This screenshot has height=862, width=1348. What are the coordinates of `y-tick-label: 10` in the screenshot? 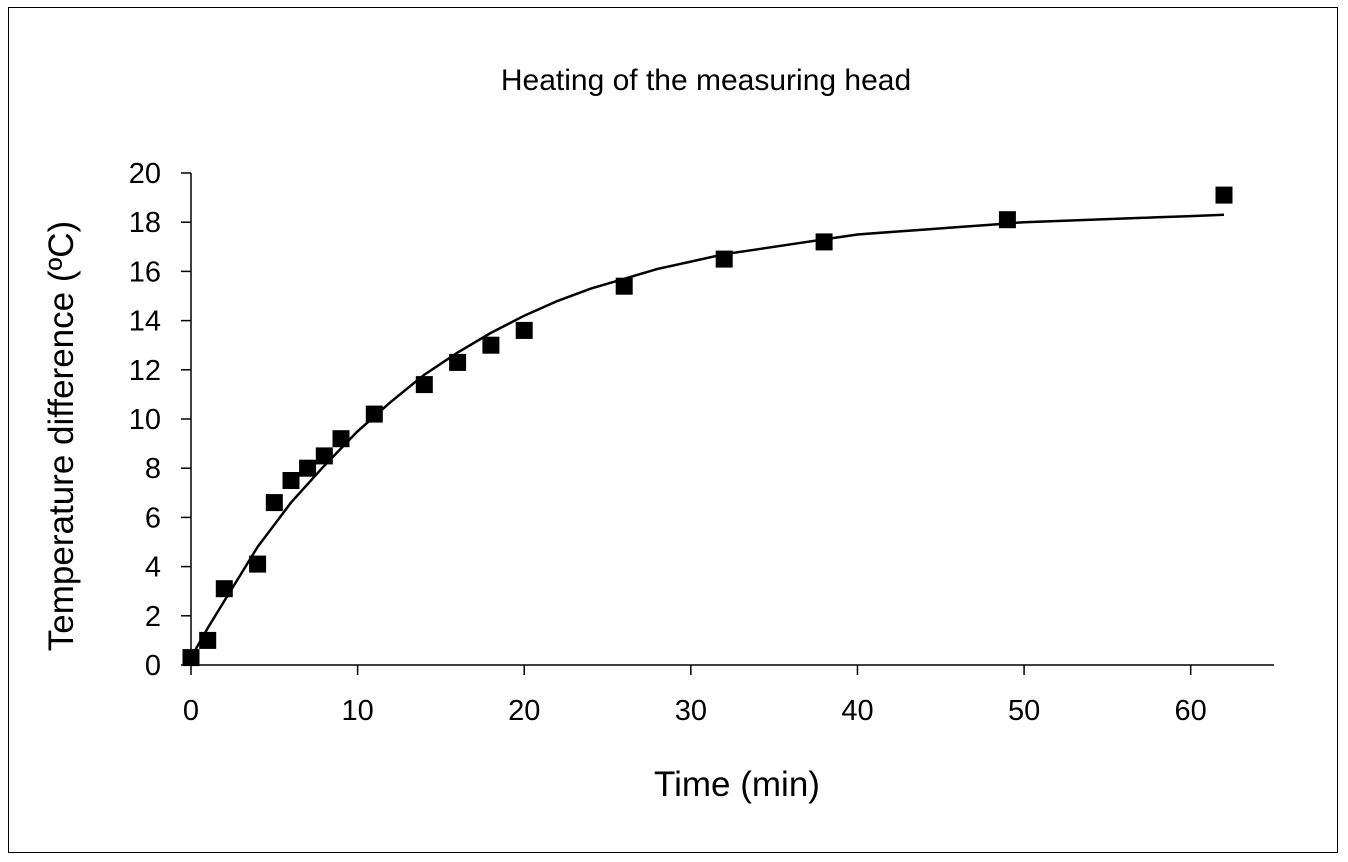 It's located at (145, 420).